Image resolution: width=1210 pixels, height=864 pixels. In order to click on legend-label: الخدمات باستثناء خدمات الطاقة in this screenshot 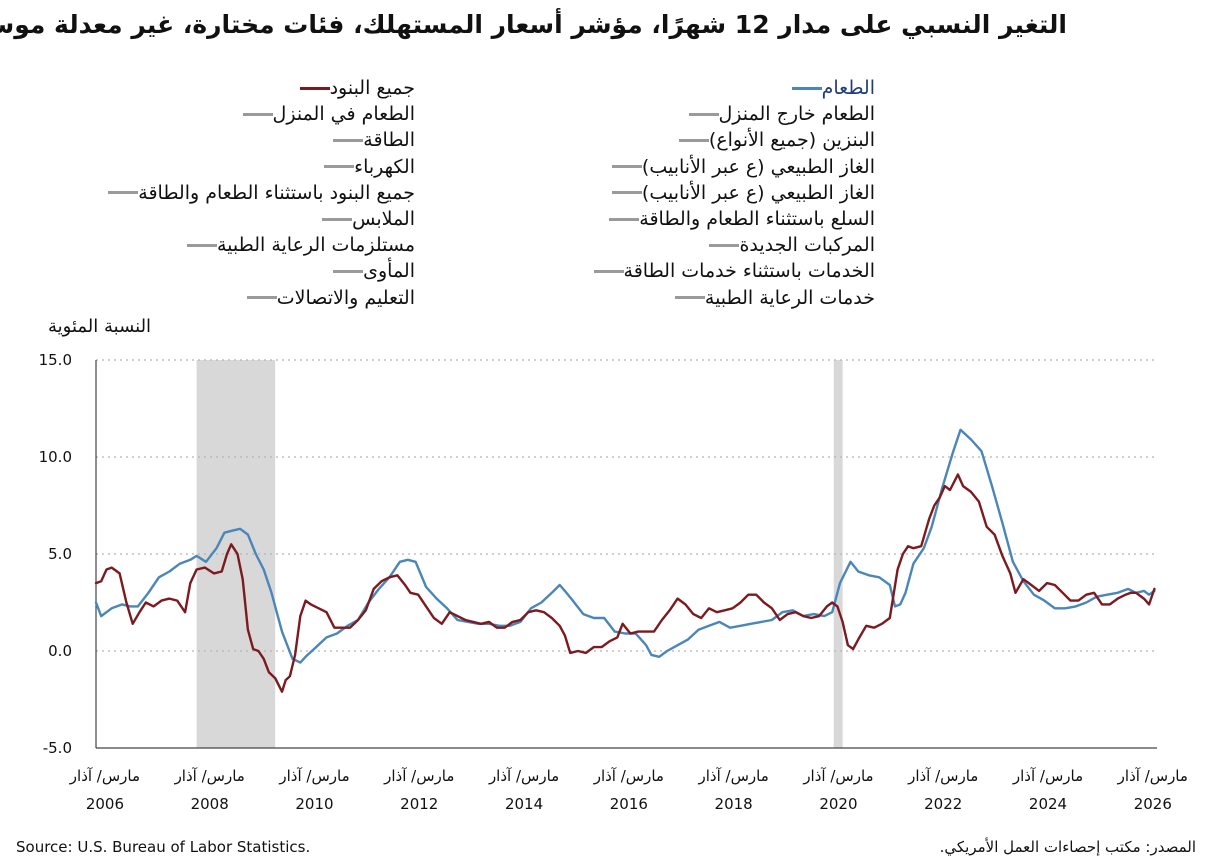, I will do `click(749, 271)`.